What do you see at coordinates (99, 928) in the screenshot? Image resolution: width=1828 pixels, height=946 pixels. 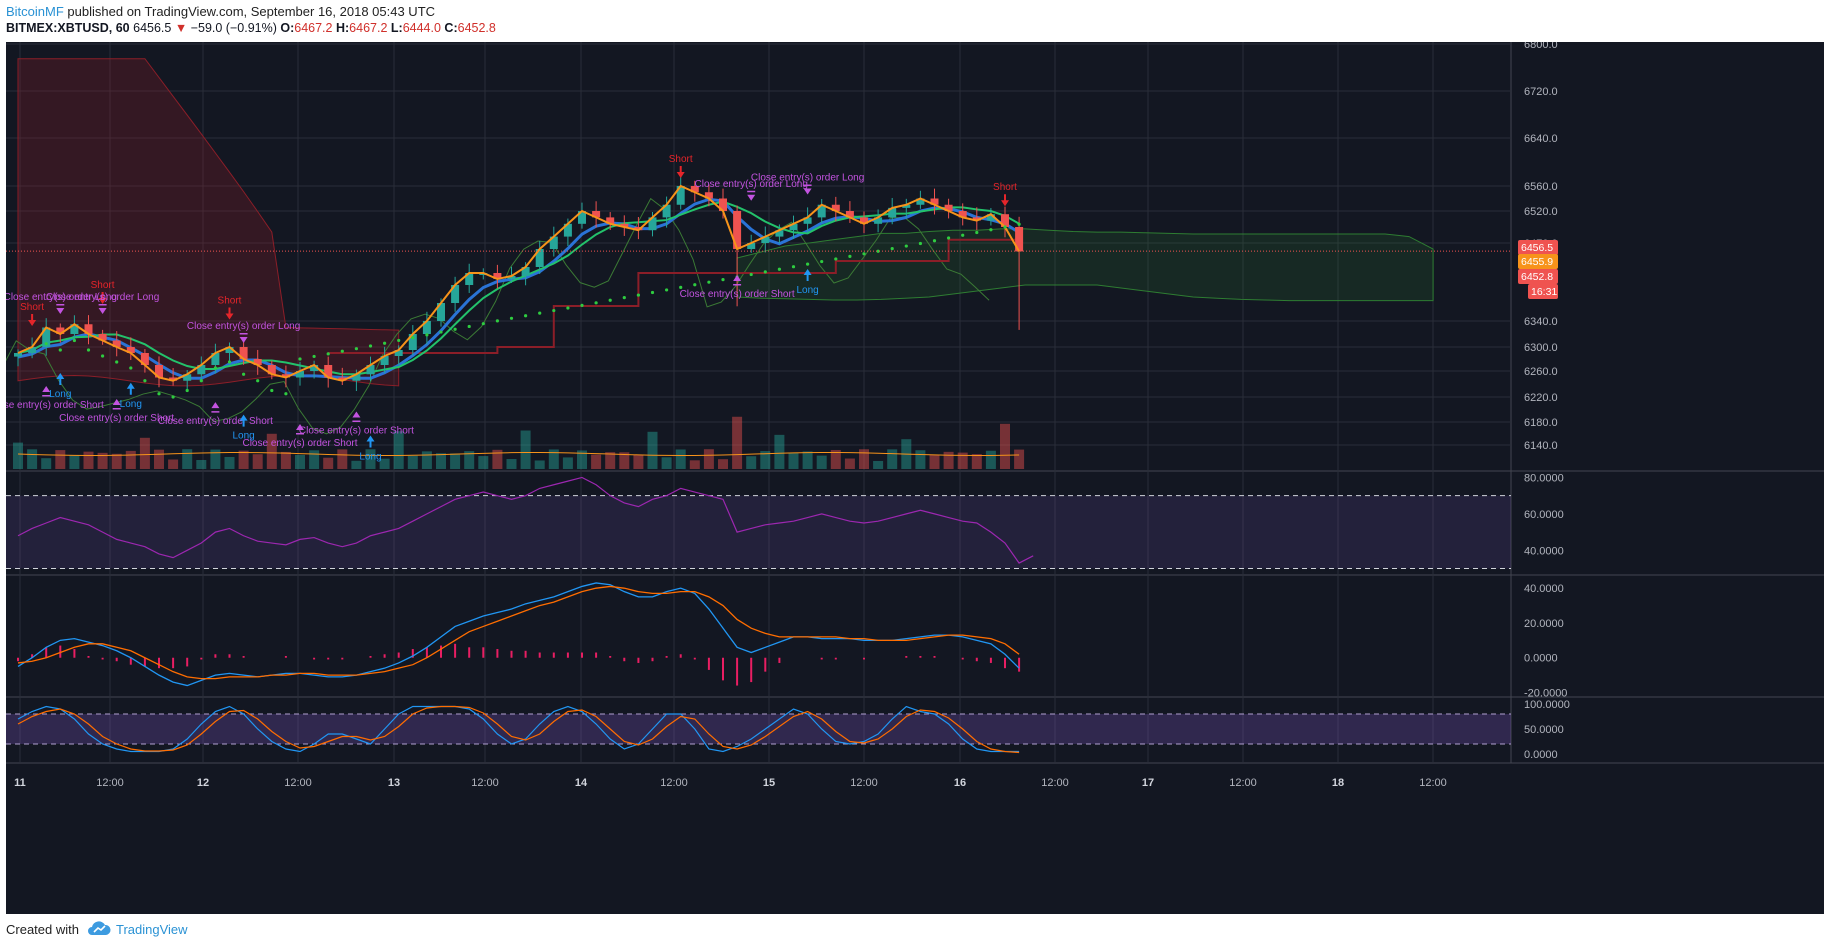 I see `tradingview-cloud-icon` at bounding box center [99, 928].